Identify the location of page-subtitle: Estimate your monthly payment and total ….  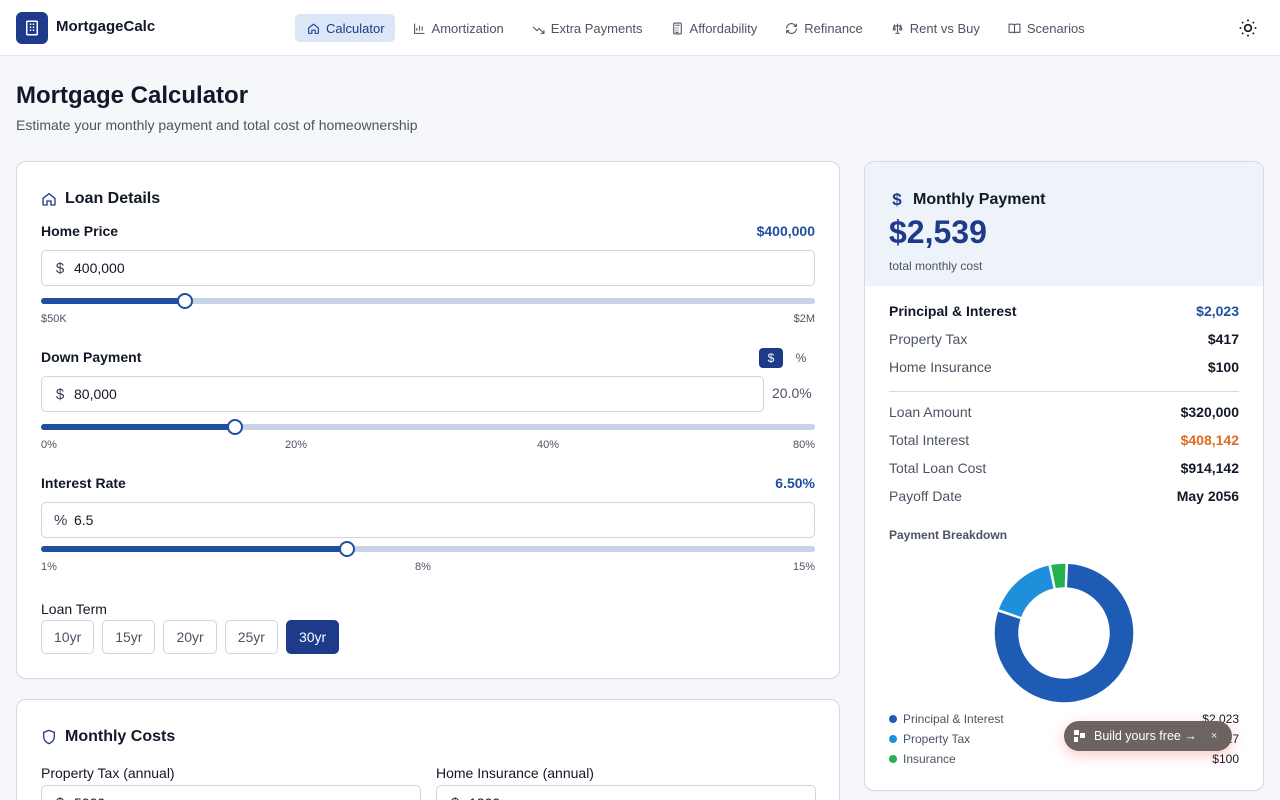
(217, 125).